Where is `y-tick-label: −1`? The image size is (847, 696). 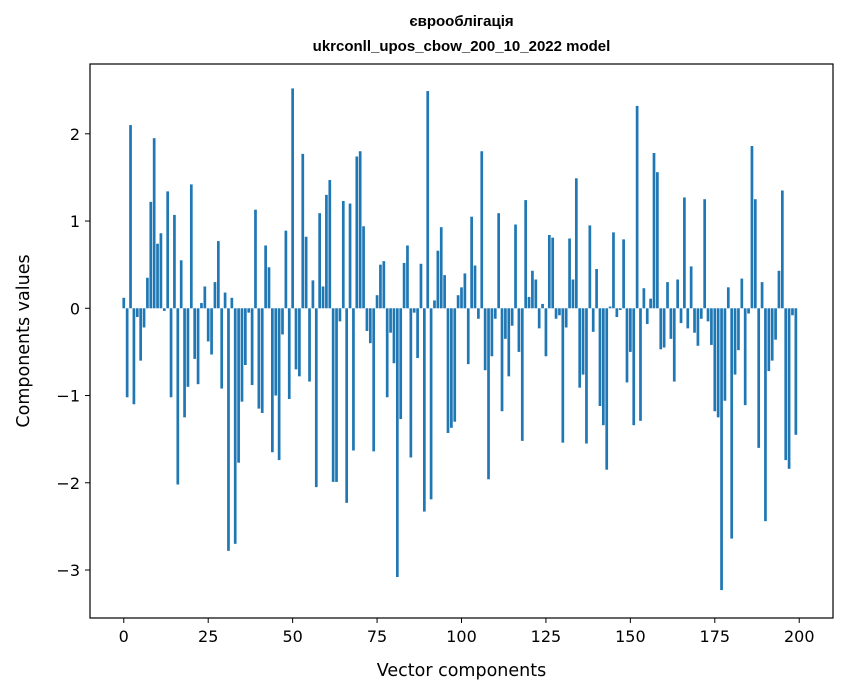
y-tick-label: −1 is located at coordinates (68, 396).